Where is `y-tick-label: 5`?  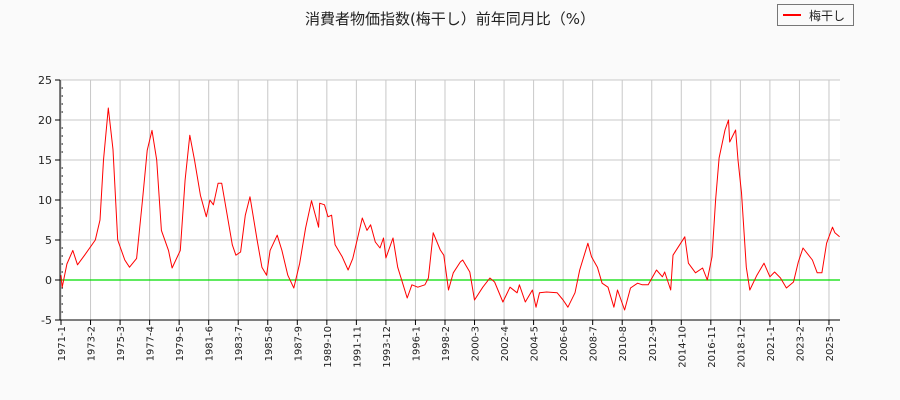 y-tick-label: 5 is located at coordinates (48, 240).